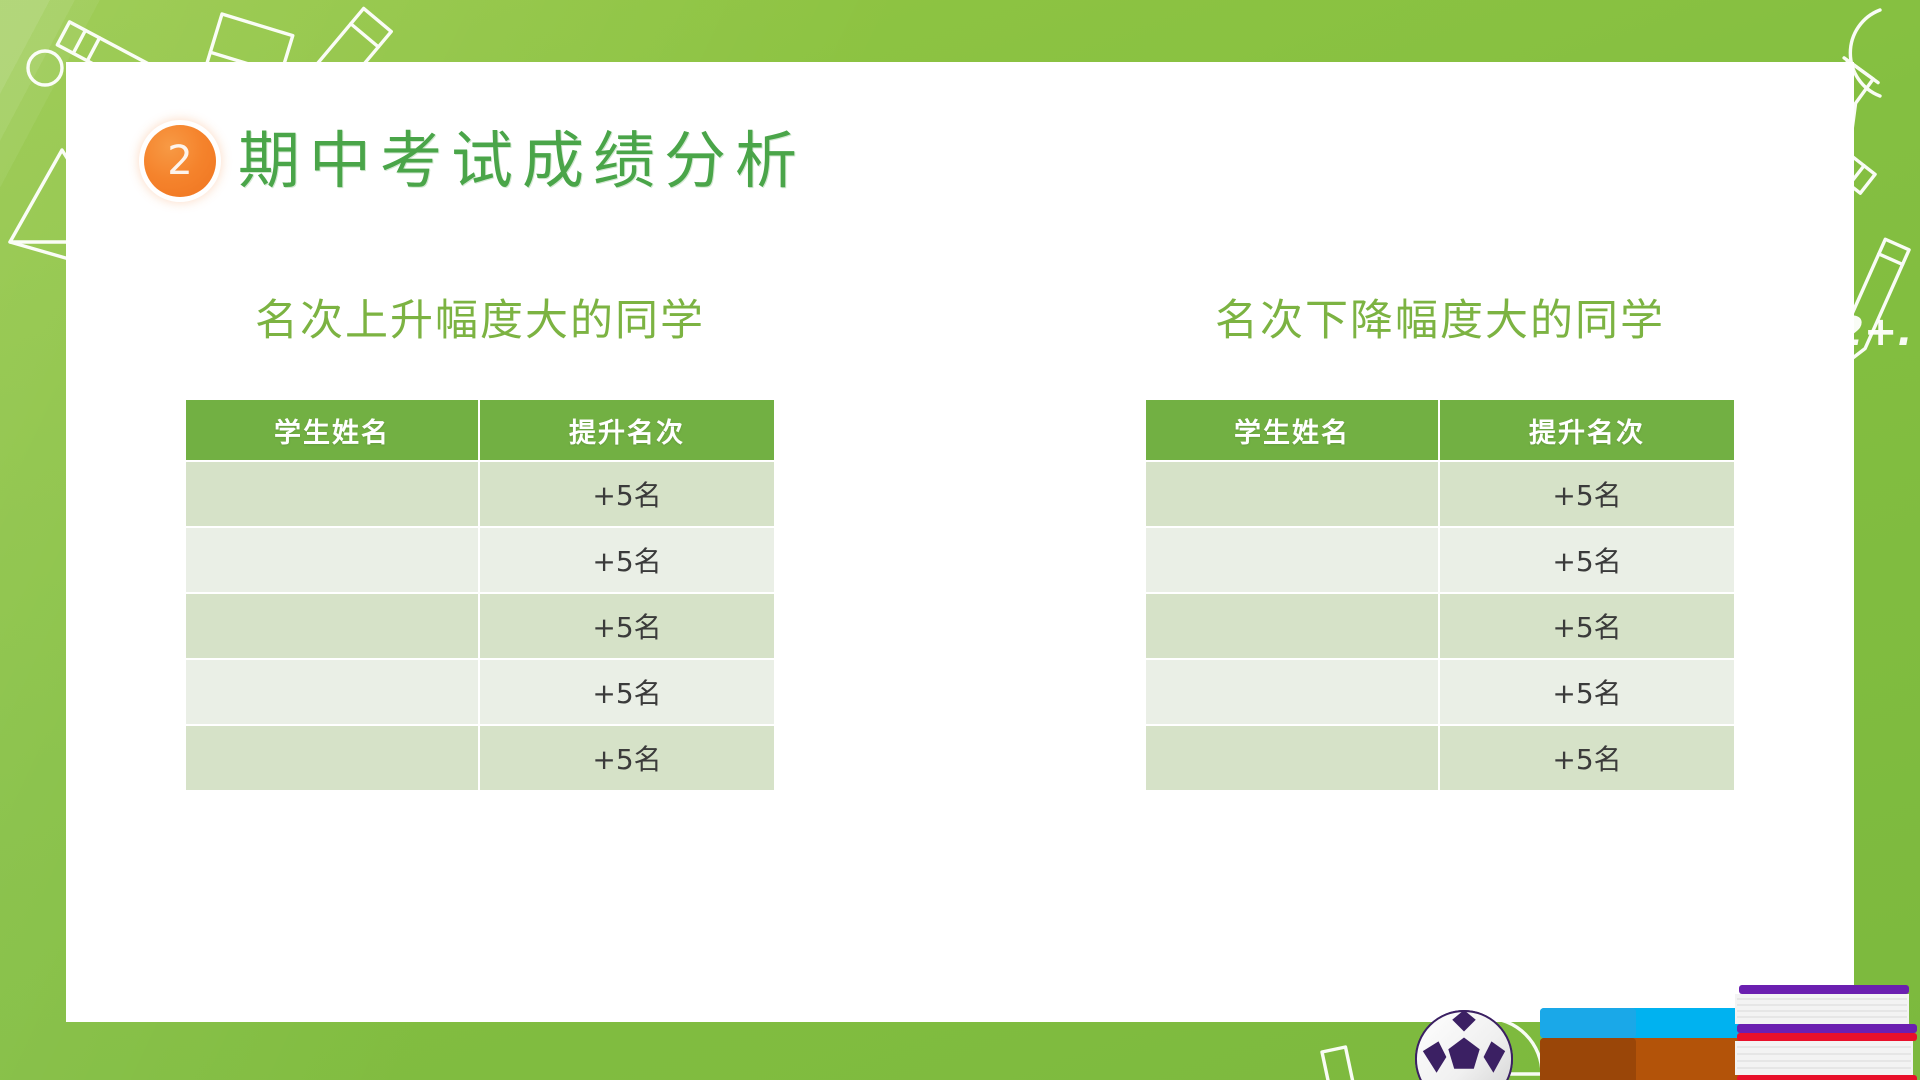 The image size is (1920, 1080). Describe the element at coordinates (480, 321) in the screenshot. I see `panel-title: 名次上升幅度大的同学` at that location.